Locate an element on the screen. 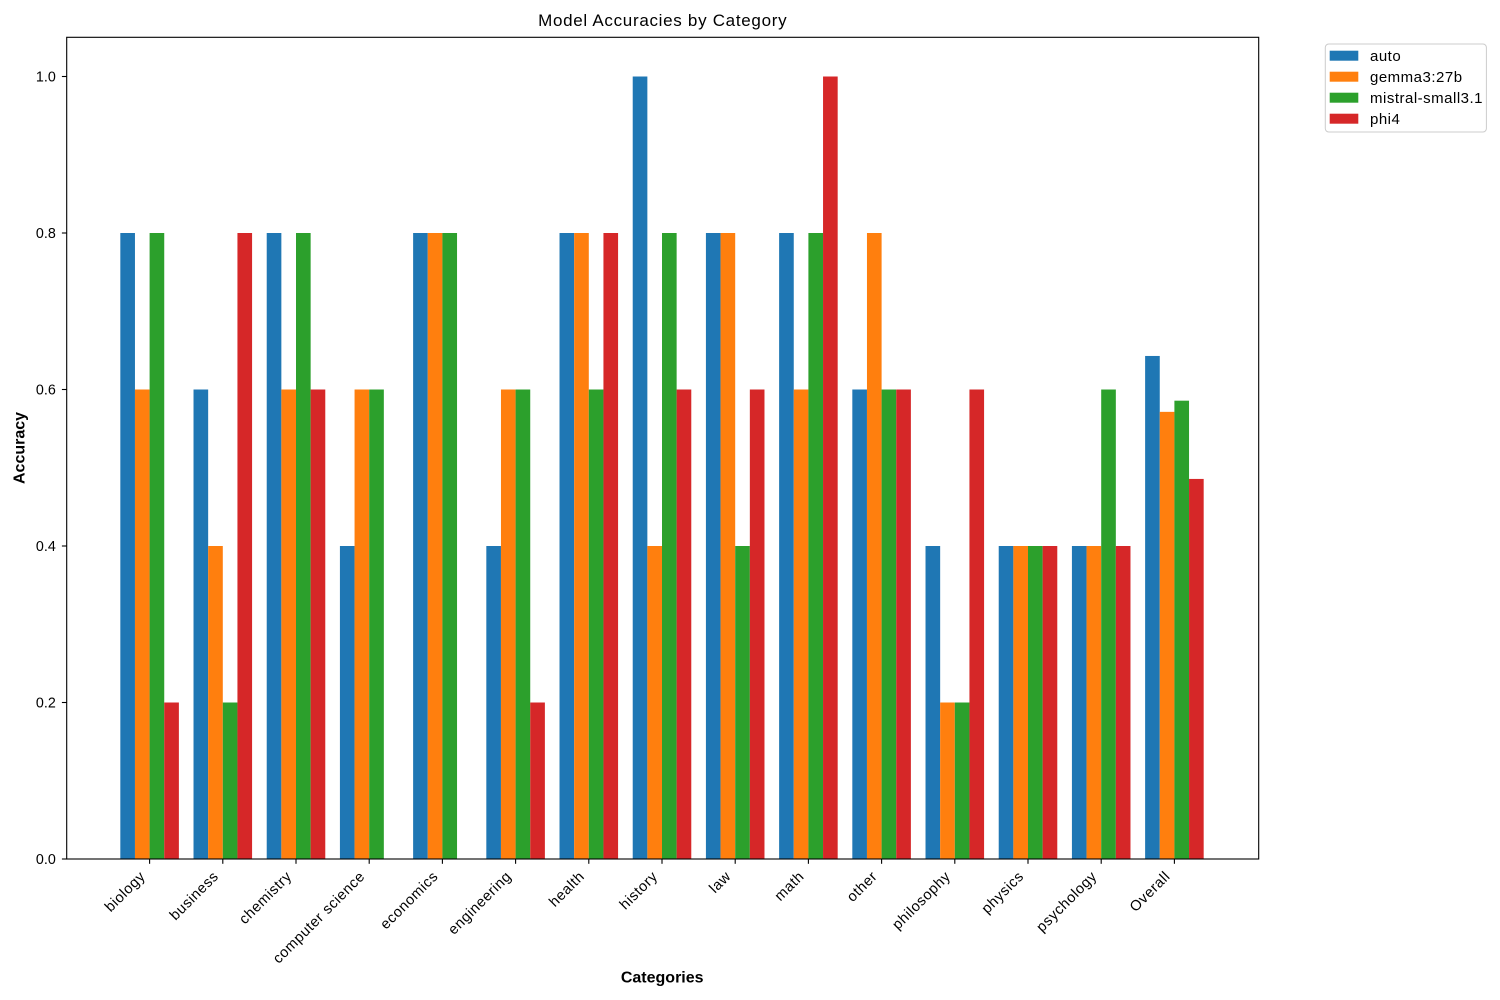 This screenshot has height=1000, width=1500. svg-text: phi4 is located at coordinates (1385, 119).